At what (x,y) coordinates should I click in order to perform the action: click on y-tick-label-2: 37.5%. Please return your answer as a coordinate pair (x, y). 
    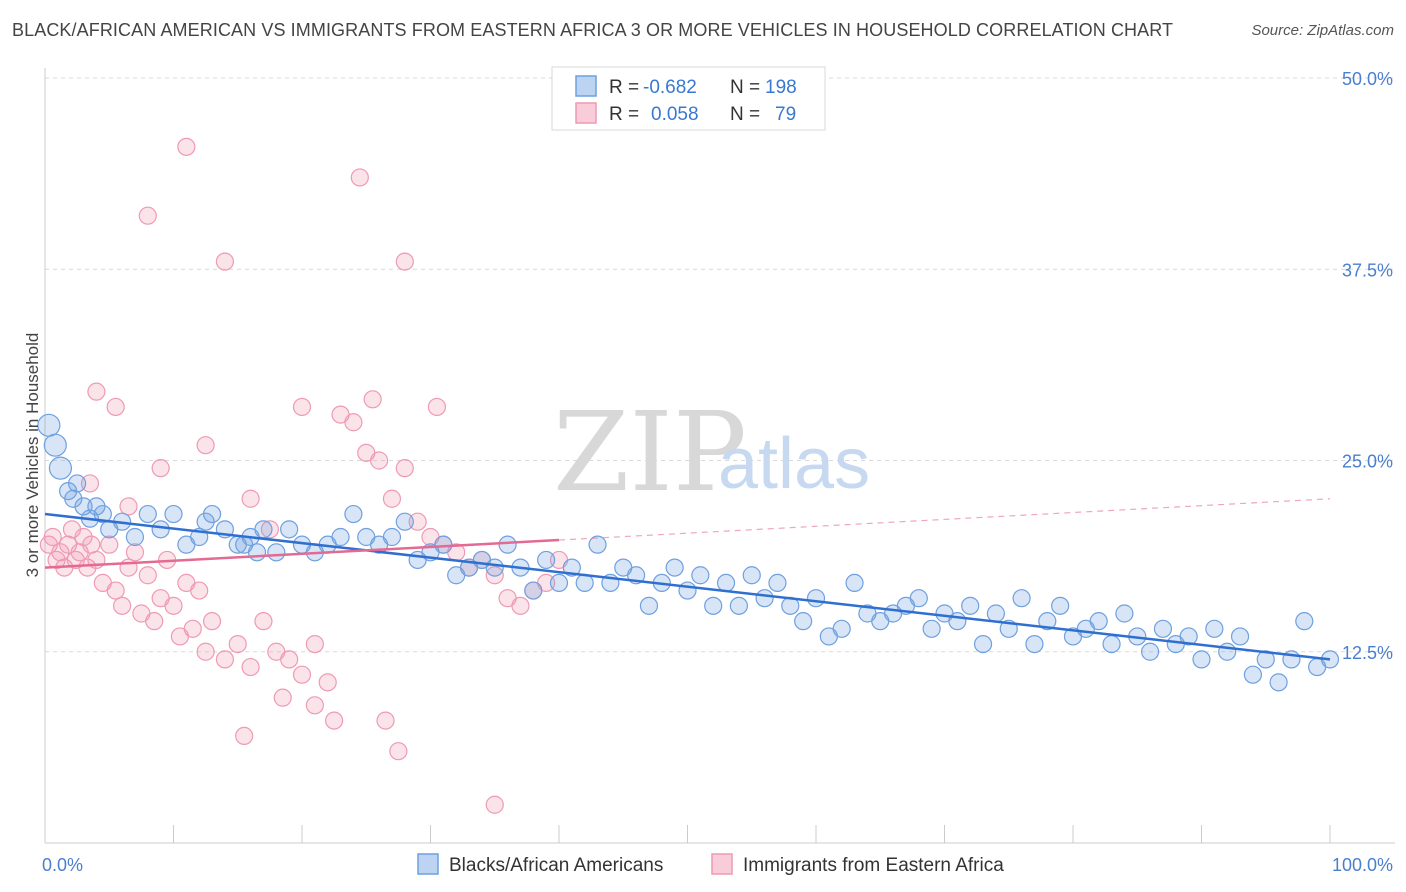
    Looking at the image, I should click on (1367, 270).